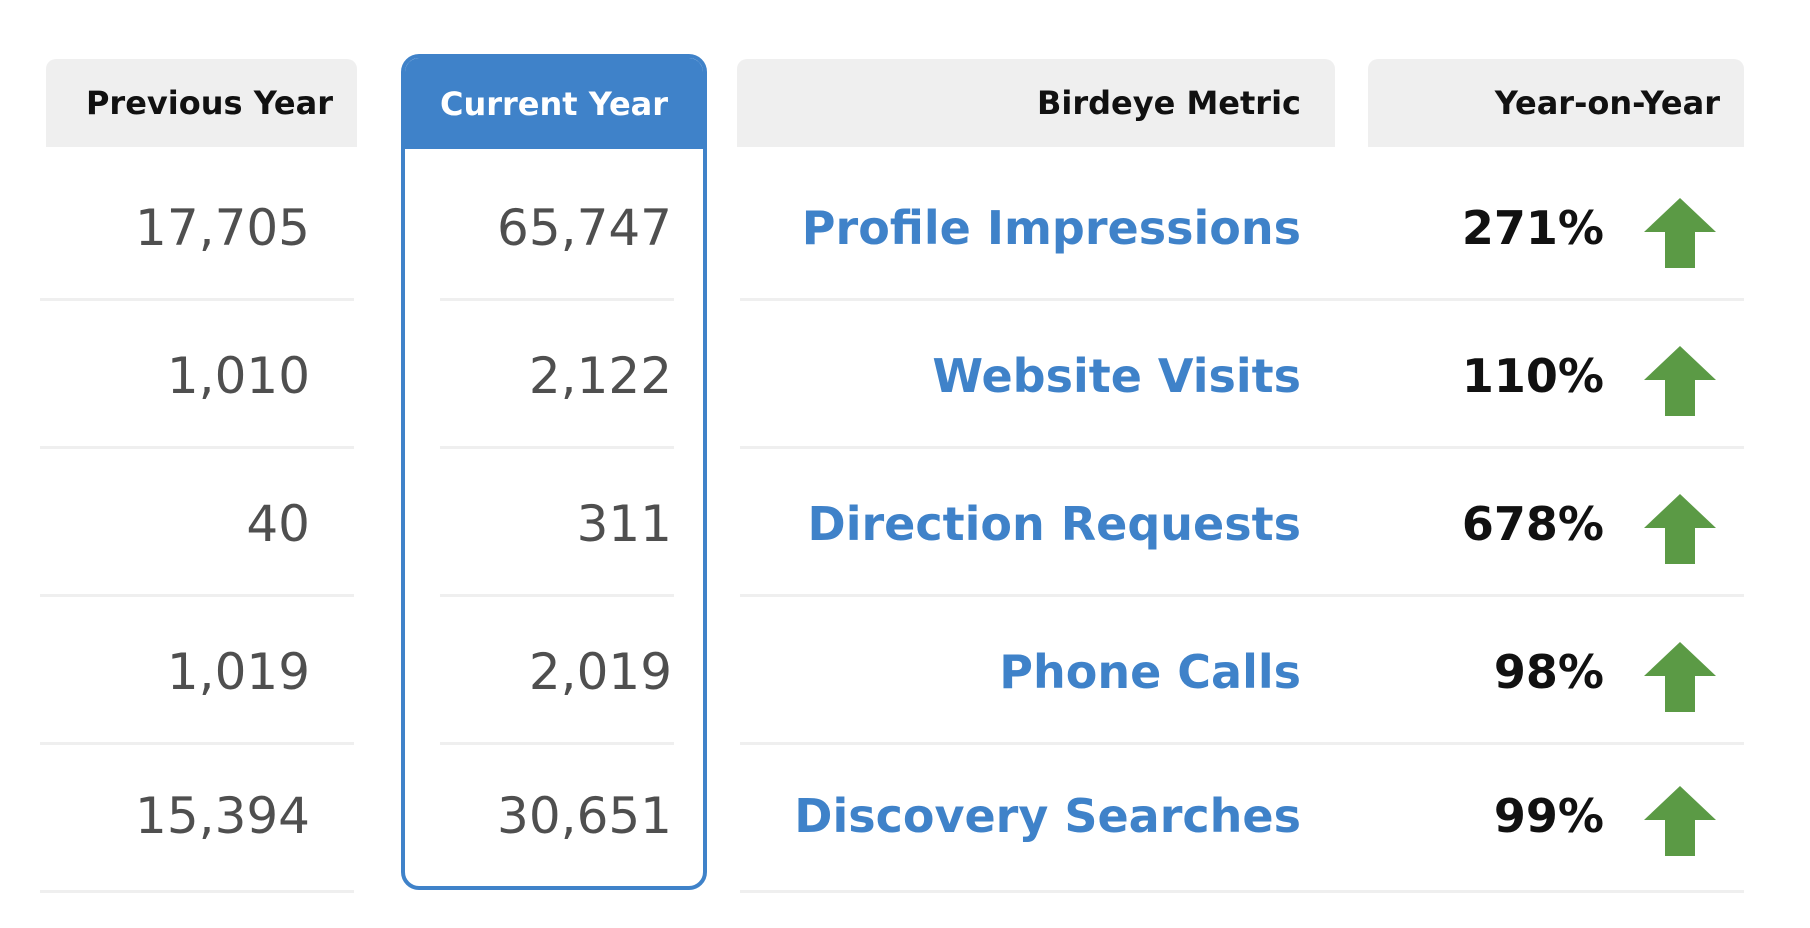 This screenshot has height=928, width=1810. I want to click on current-year-value: 30,651, so click(584, 816).